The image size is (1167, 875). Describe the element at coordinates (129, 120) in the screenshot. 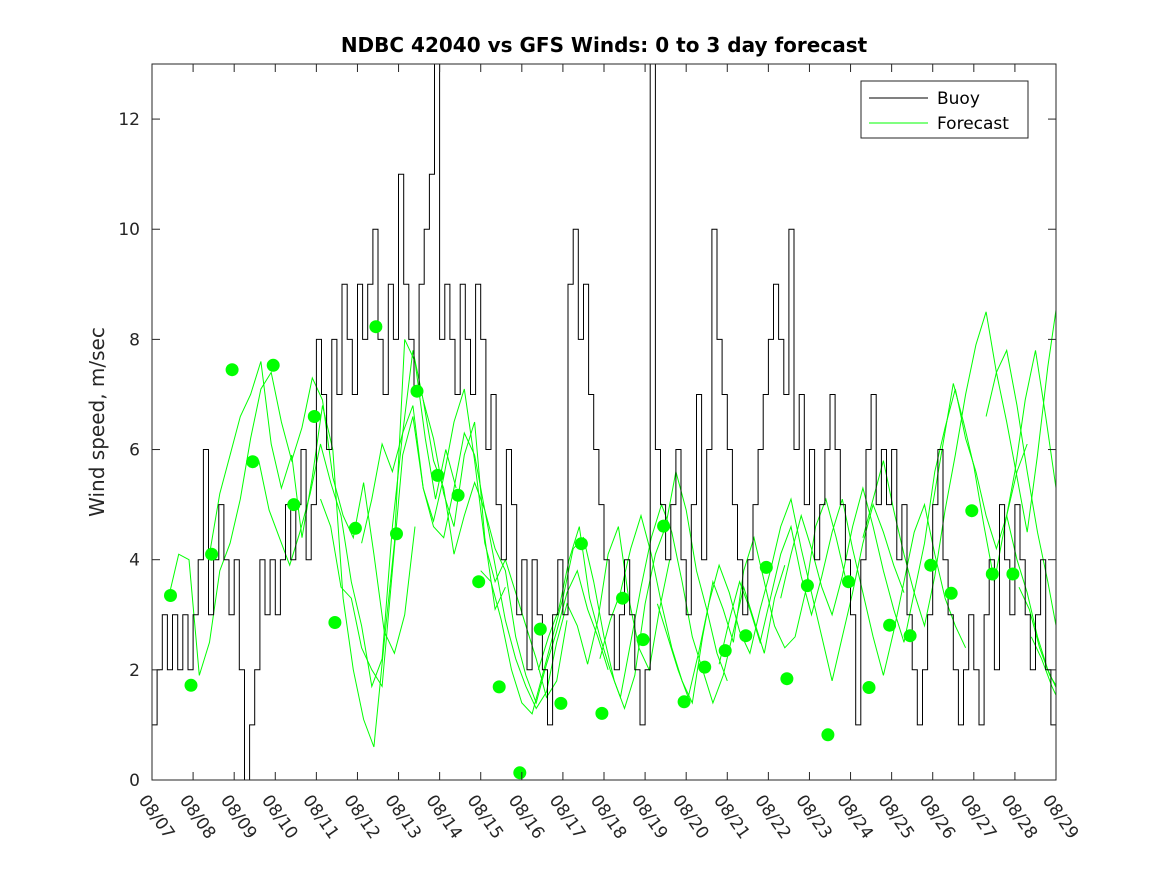

I see `y-tick-label: 12` at that location.